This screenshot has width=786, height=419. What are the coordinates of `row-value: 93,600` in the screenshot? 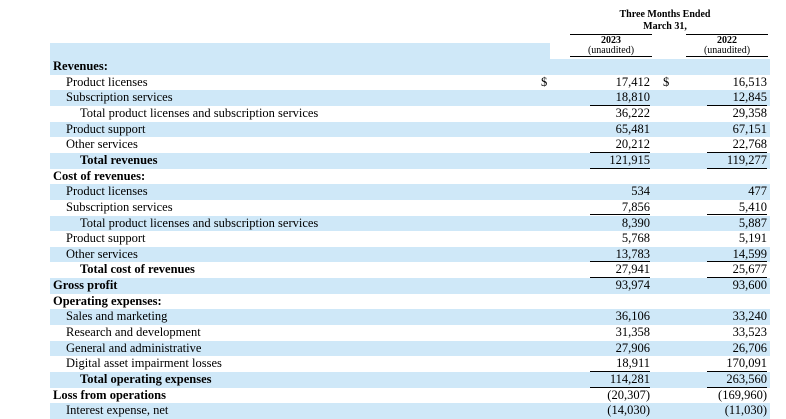 It's located at (749, 285).